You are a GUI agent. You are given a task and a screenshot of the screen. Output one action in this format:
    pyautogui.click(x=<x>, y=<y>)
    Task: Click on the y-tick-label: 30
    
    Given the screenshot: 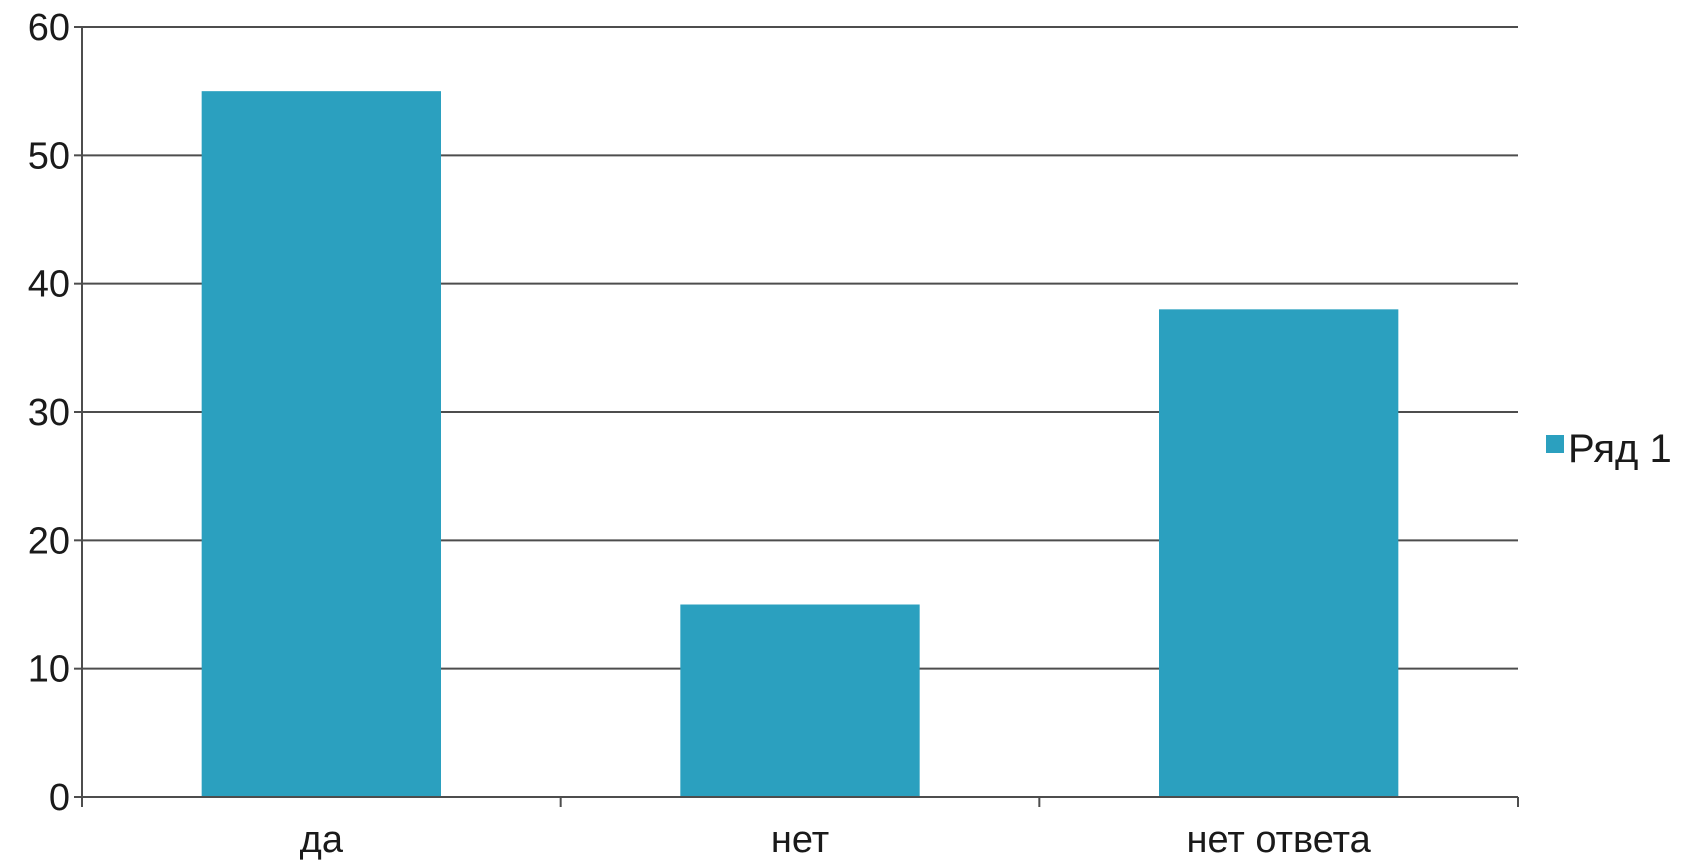 What is the action you would take?
    pyautogui.click(x=49, y=413)
    